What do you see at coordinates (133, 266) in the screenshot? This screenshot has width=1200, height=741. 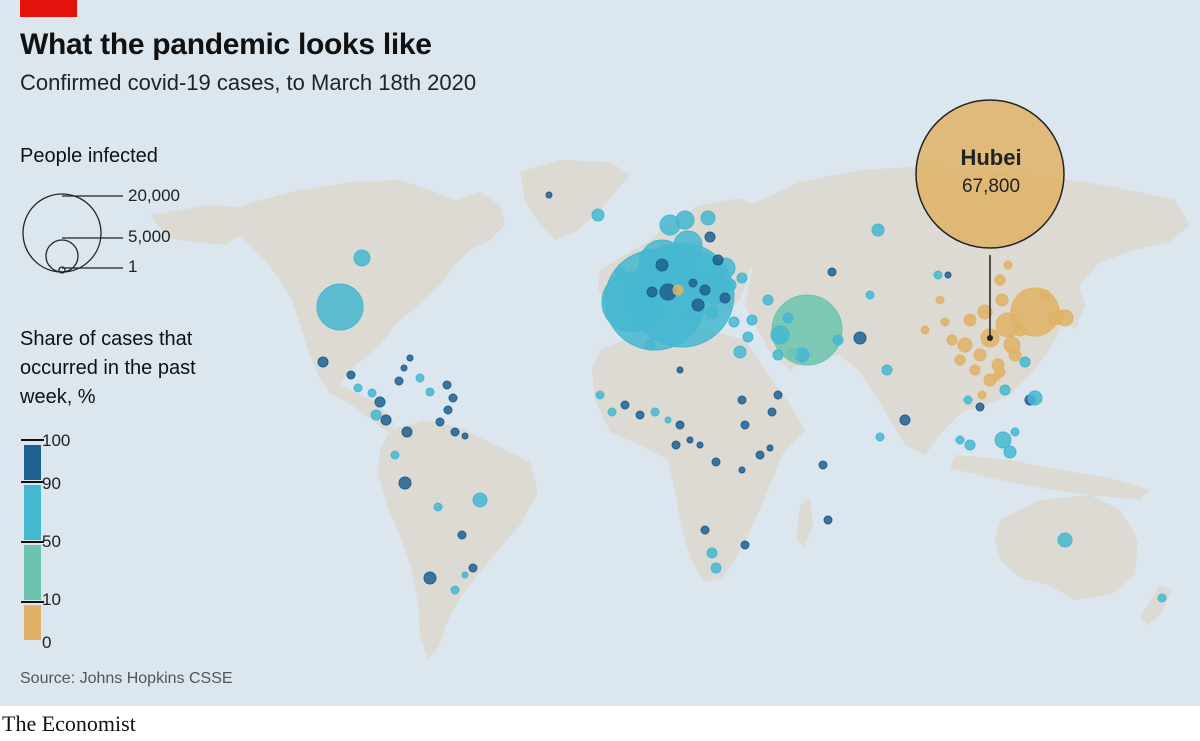 I see `size-legend-label-small: 1` at bounding box center [133, 266].